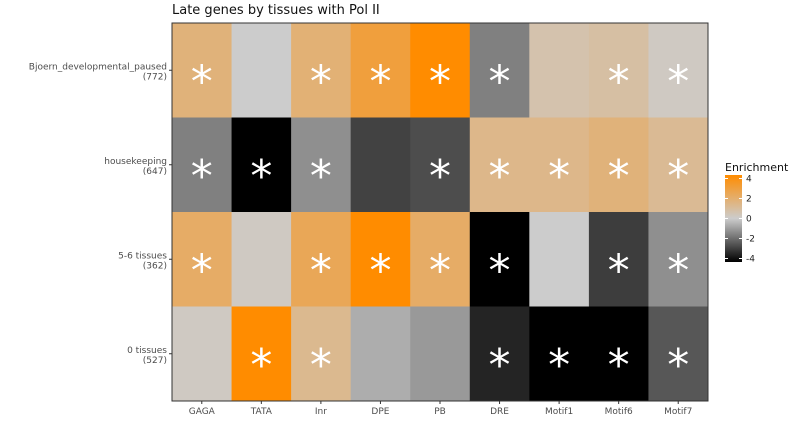 The image size is (792, 432). Describe the element at coordinates (142, 256) in the screenshot. I see `y-tick-label: 5-6 tissues` at that location.